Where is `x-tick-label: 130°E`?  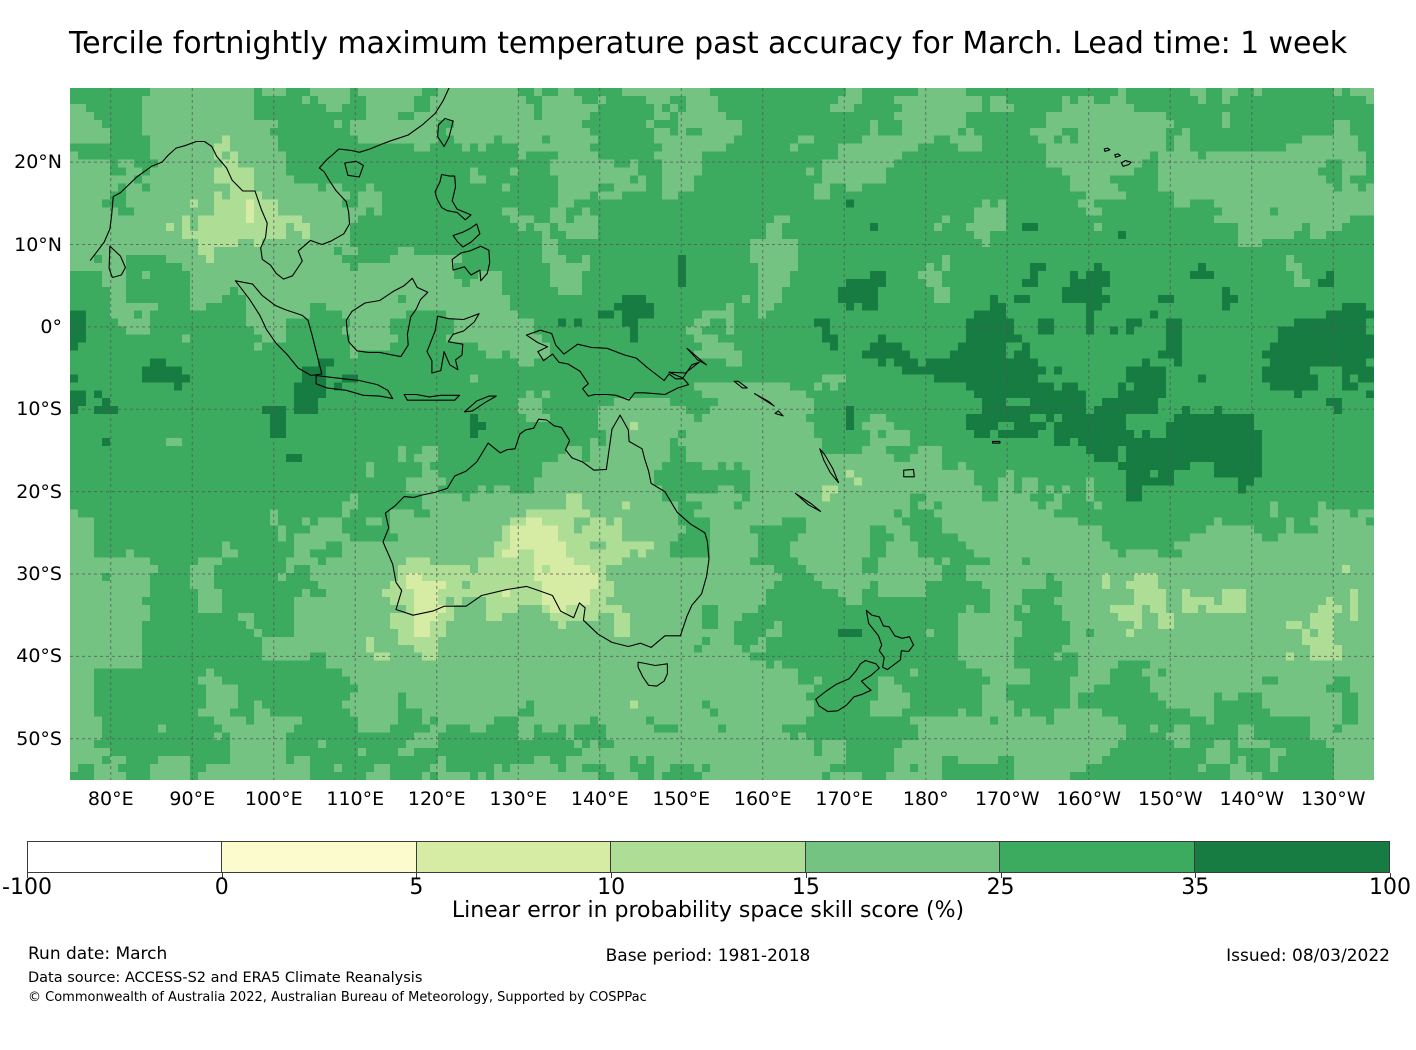
x-tick-label: 130°E is located at coordinates (518, 799).